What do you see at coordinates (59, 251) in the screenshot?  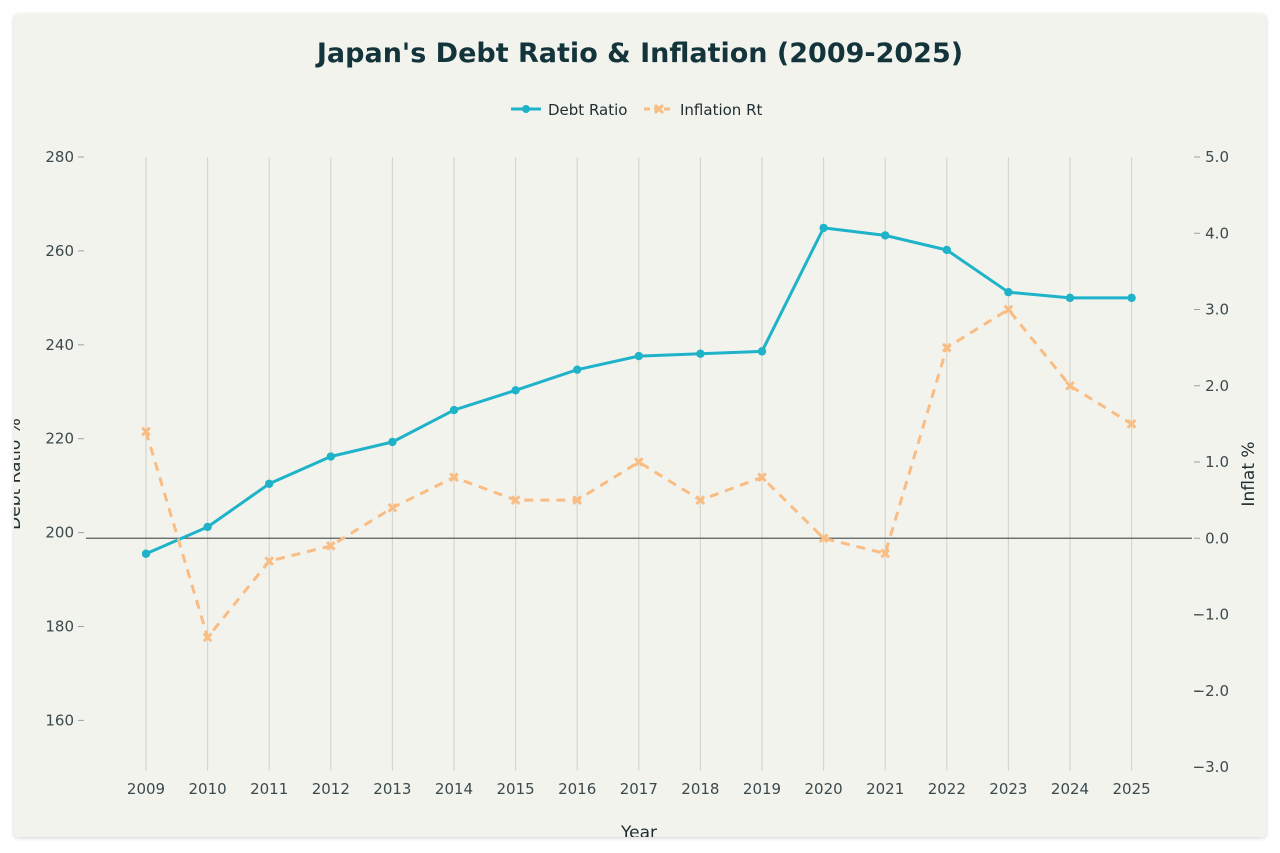 I see `y-tick-label: 260` at bounding box center [59, 251].